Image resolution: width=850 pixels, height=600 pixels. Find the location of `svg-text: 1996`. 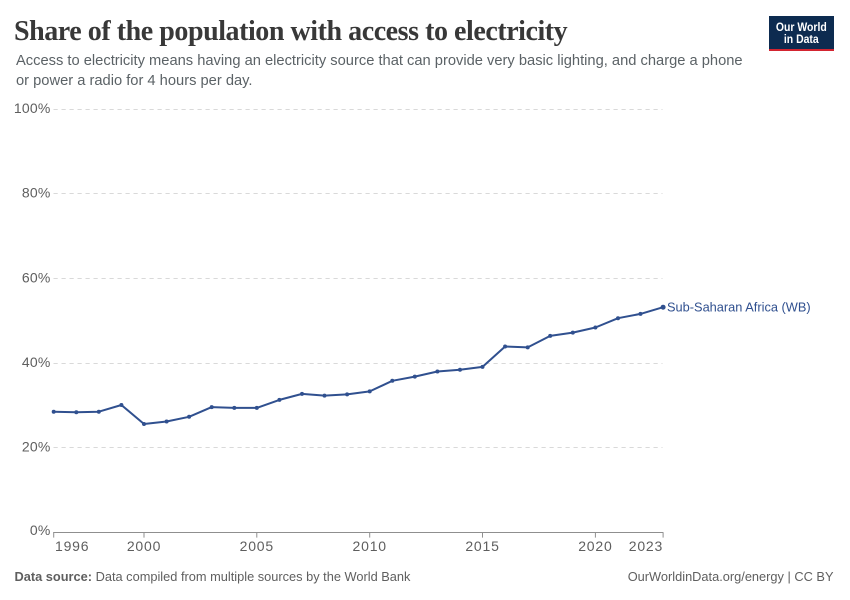

svg-text: 1996 is located at coordinates (72, 546).